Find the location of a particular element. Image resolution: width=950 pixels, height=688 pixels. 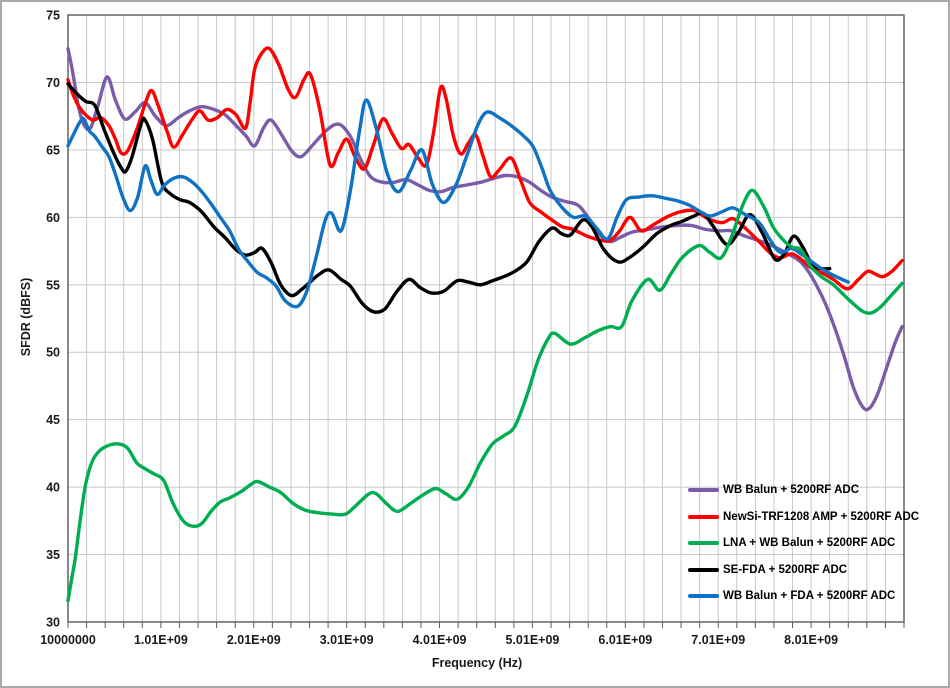

x-tick-label: 6.01E+09 is located at coordinates (625, 640).